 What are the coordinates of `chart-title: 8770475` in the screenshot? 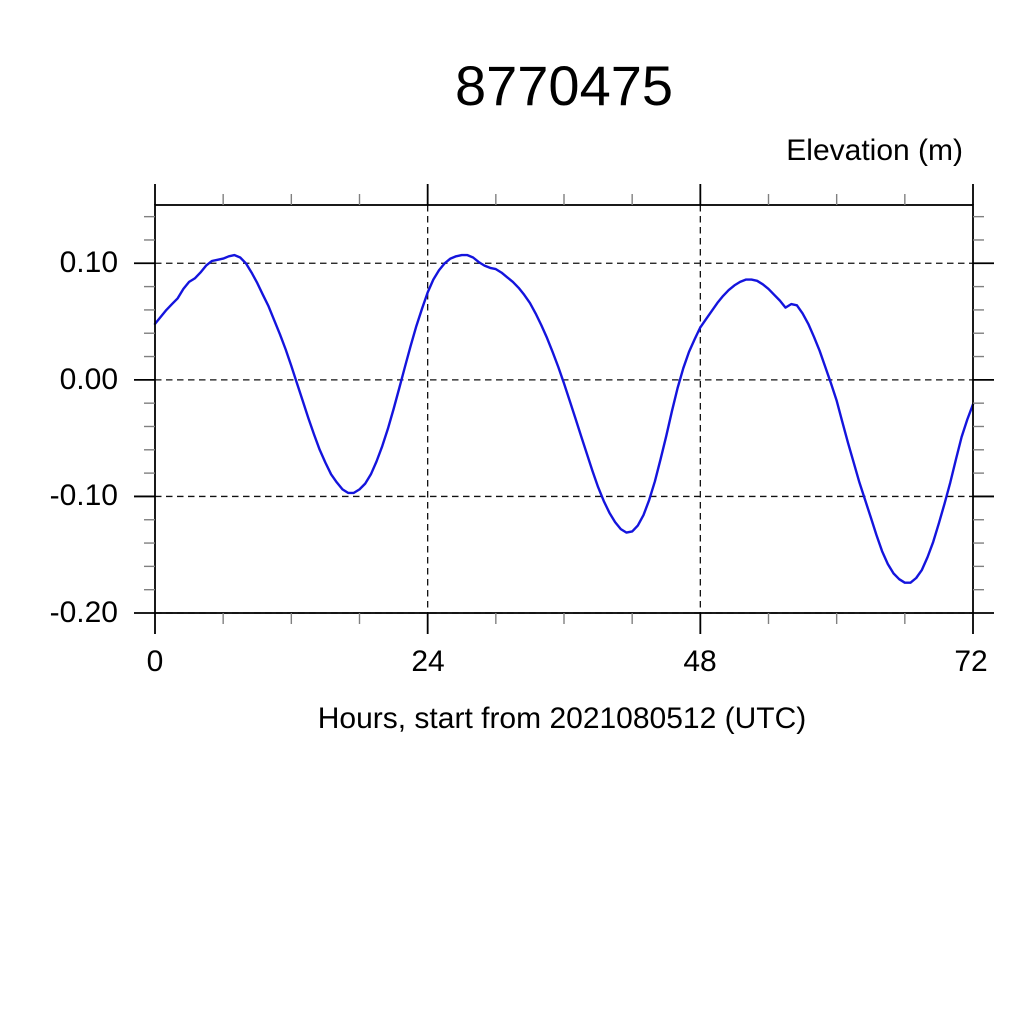 It's located at (564, 85).